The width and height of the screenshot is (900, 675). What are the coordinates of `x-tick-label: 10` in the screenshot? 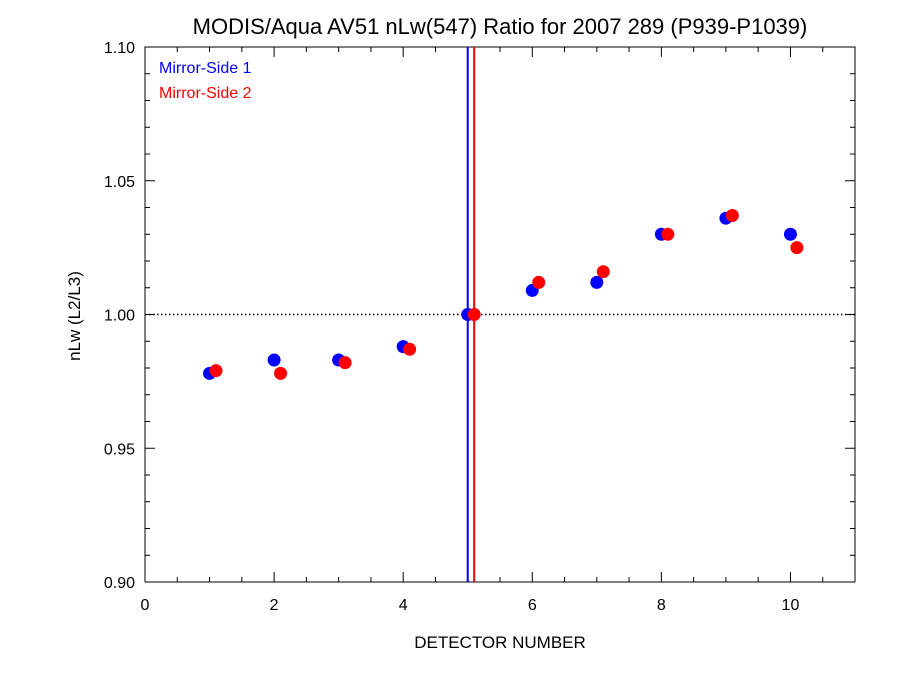 It's located at (791, 605).